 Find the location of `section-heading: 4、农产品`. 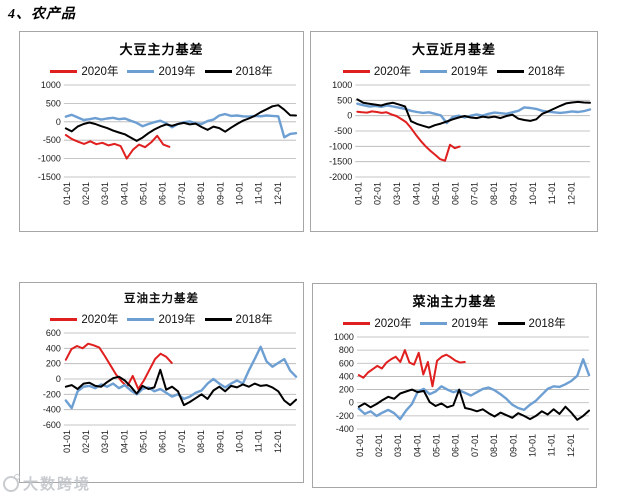

section-heading: 4、农产品 is located at coordinates (42, 14).